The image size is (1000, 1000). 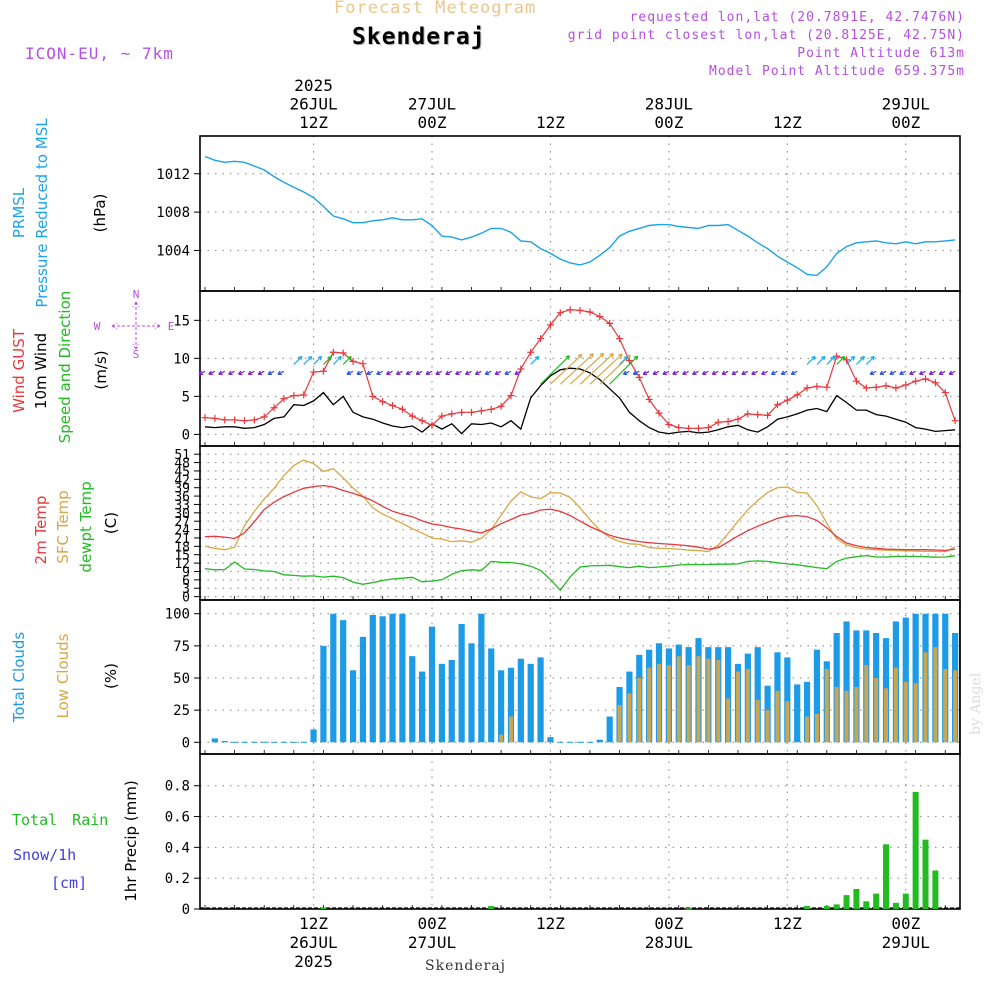 What do you see at coordinates (182, 564) in the screenshot?
I see `y-tick-label: 12` at bounding box center [182, 564].